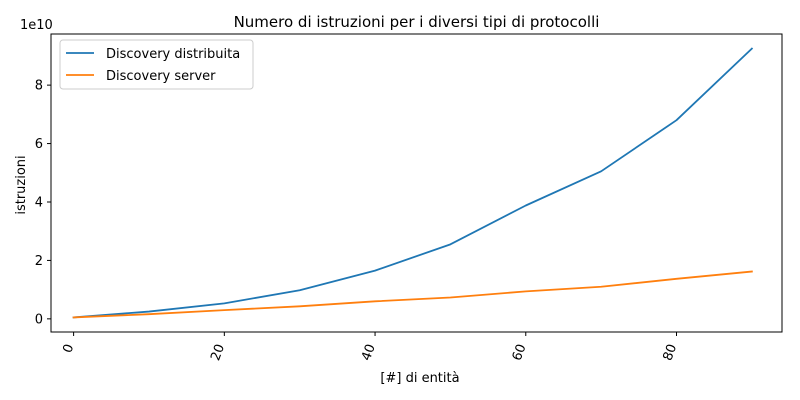 This screenshot has height=400, width=800. What do you see at coordinates (369, 352) in the screenshot?
I see `x-tick-label: 40` at bounding box center [369, 352].